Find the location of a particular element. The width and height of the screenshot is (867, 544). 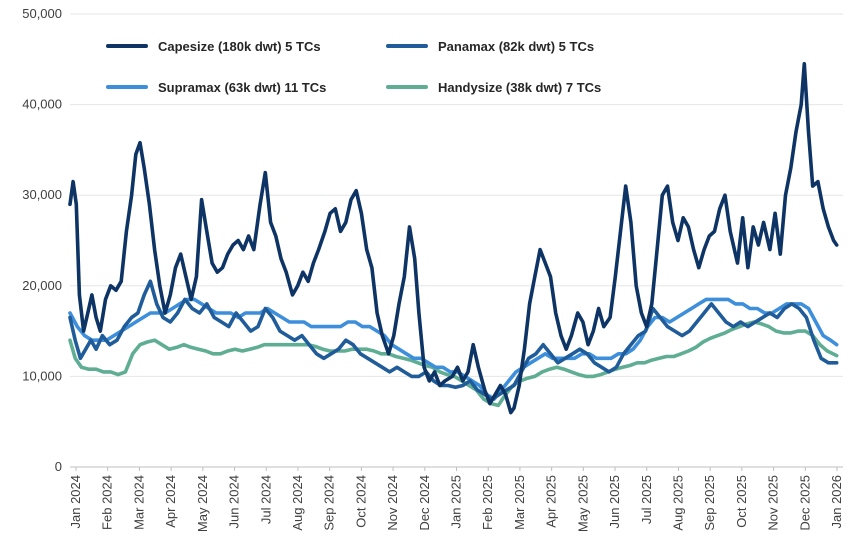

x-tick-label: May 2025 is located at coordinates (582, 503).